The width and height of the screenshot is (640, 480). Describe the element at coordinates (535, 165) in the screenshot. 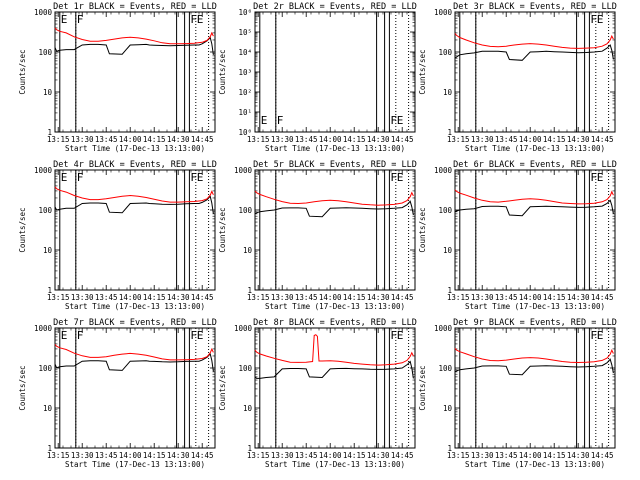

I see `panel-title: Det 6r BLACK = Events, RED = LLD` at that location.